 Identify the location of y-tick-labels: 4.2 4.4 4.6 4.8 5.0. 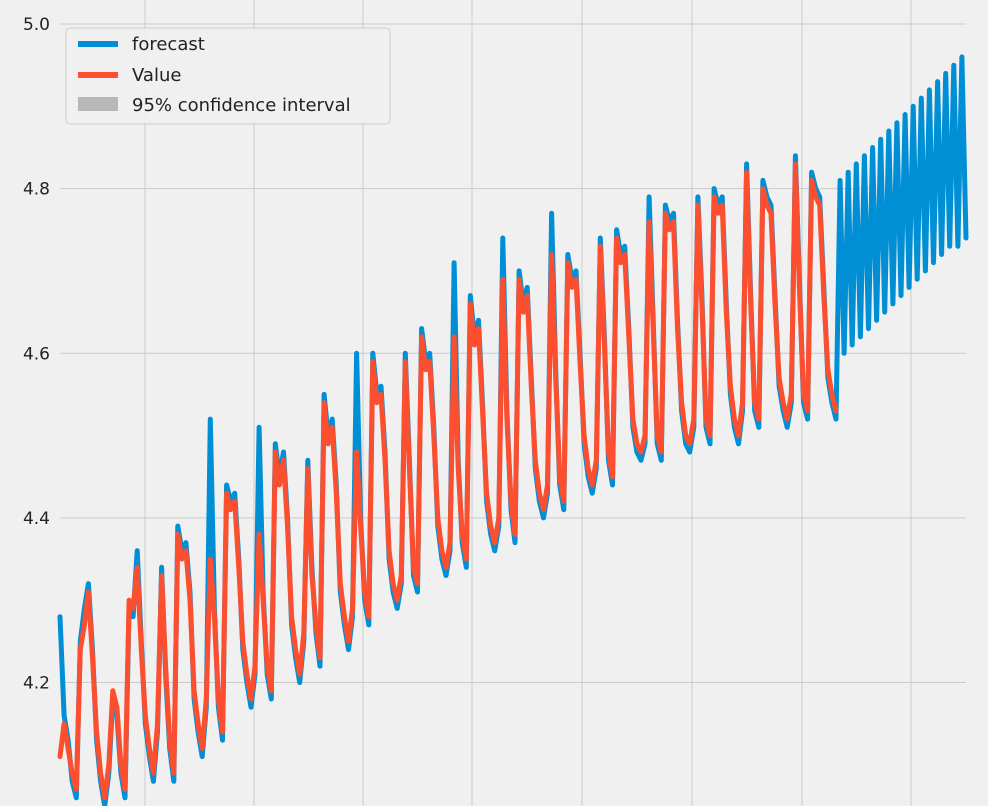
(36, 354).